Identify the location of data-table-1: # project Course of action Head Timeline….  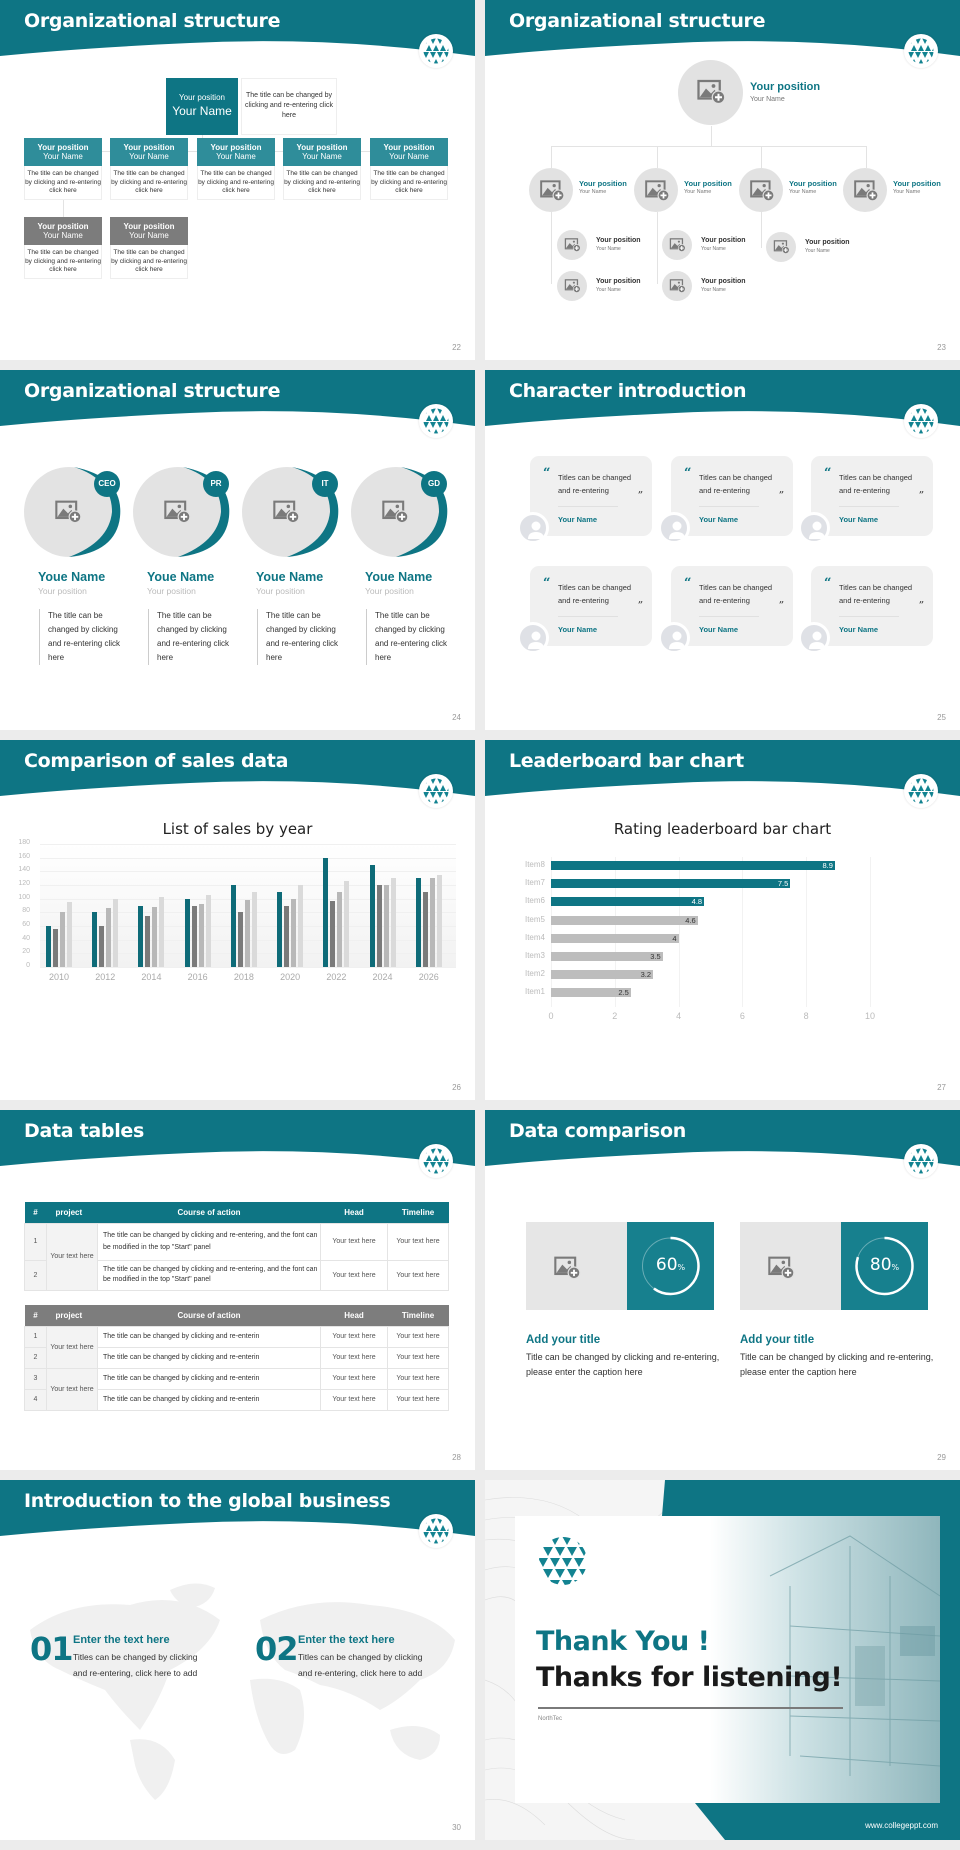
(236, 1246).